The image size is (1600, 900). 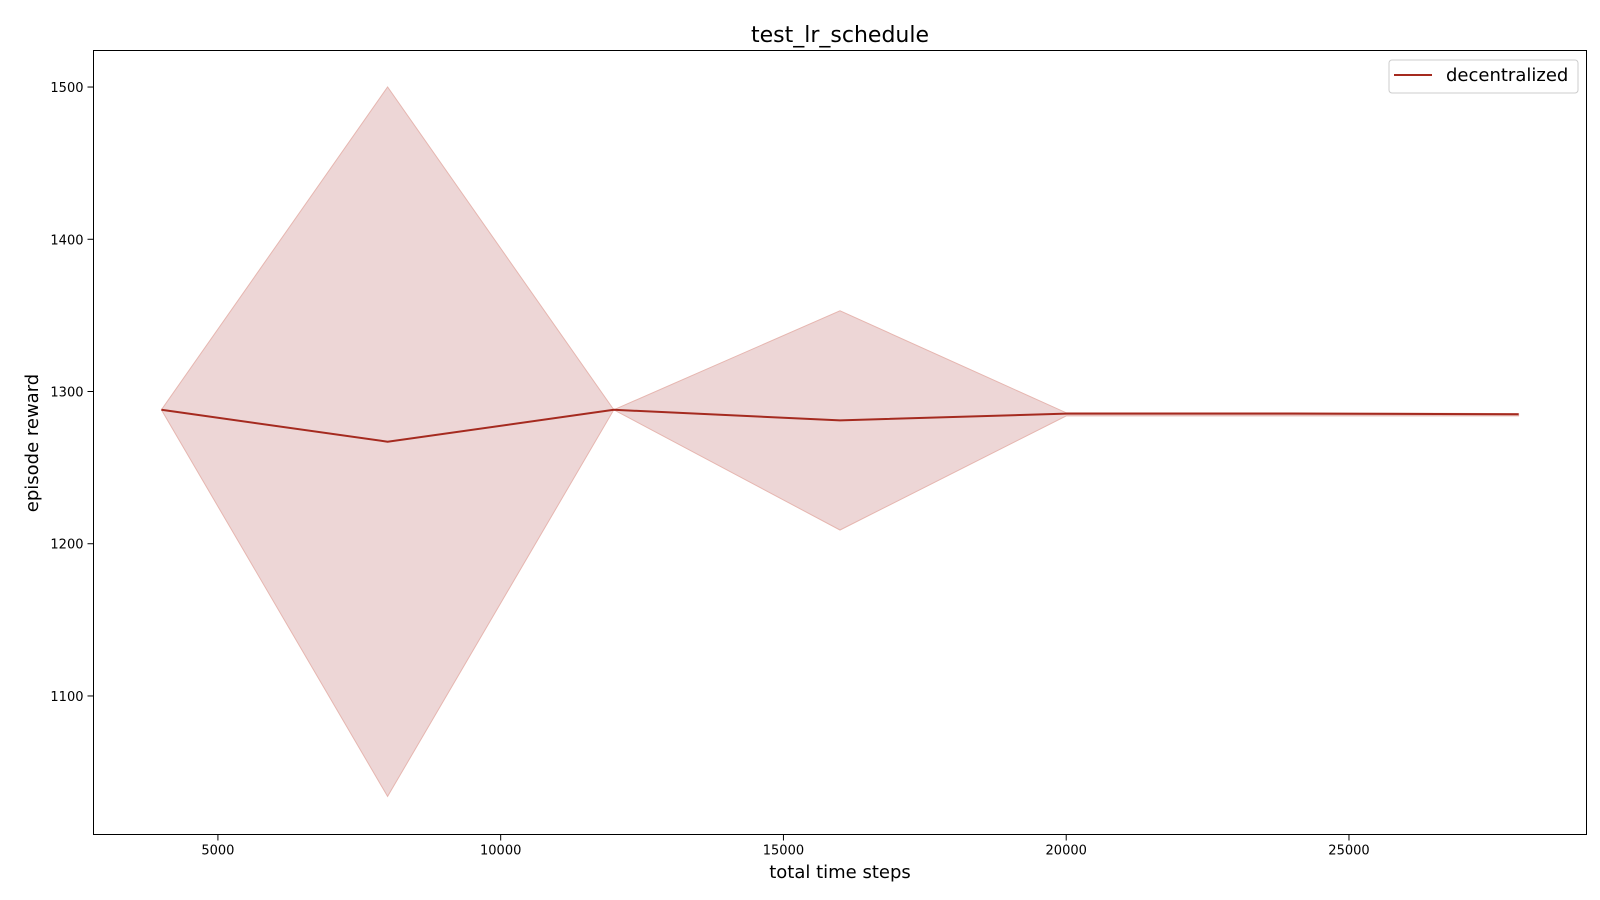 What do you see at coordinates (840, 35) in the screenshot?
I see `chart-title: test_lr_schedule` at bounding box center [840, 35].